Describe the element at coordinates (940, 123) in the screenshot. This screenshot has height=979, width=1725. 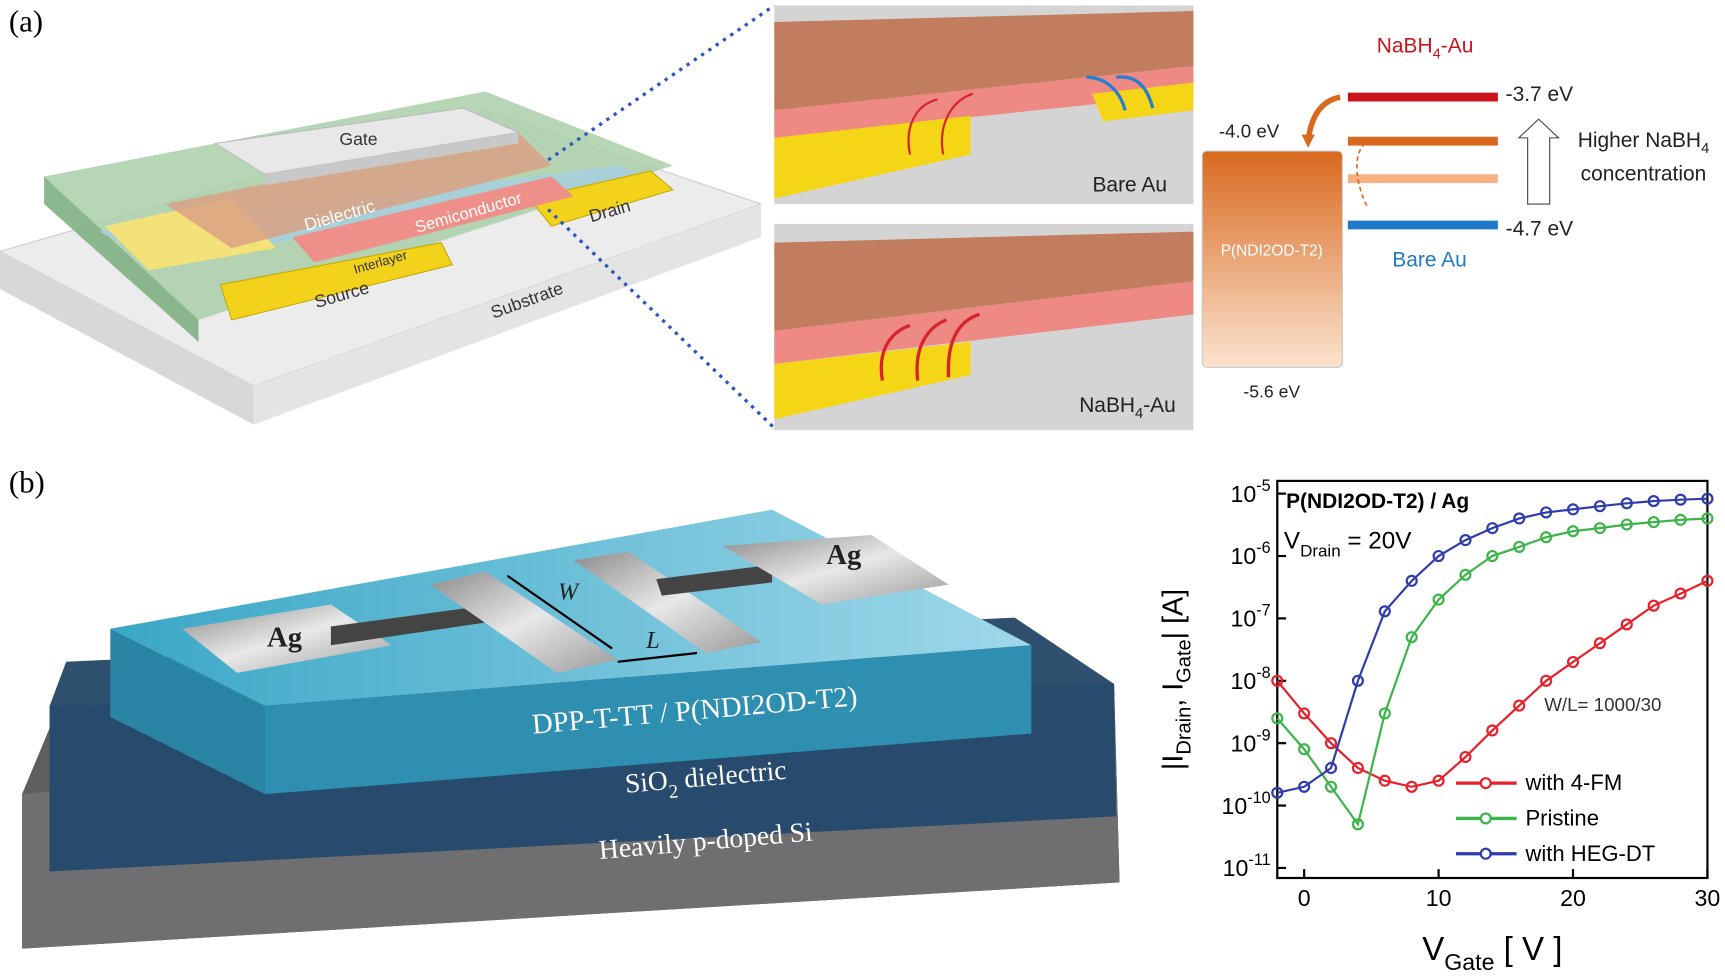
I see `electron-arrows` at that location.